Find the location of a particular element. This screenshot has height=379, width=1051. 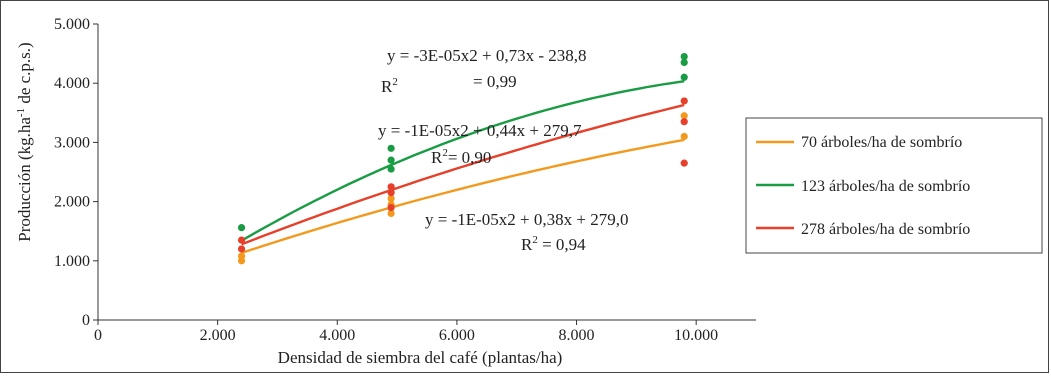

x-tick-label: 10.000 is located at coordinates (696, 335).